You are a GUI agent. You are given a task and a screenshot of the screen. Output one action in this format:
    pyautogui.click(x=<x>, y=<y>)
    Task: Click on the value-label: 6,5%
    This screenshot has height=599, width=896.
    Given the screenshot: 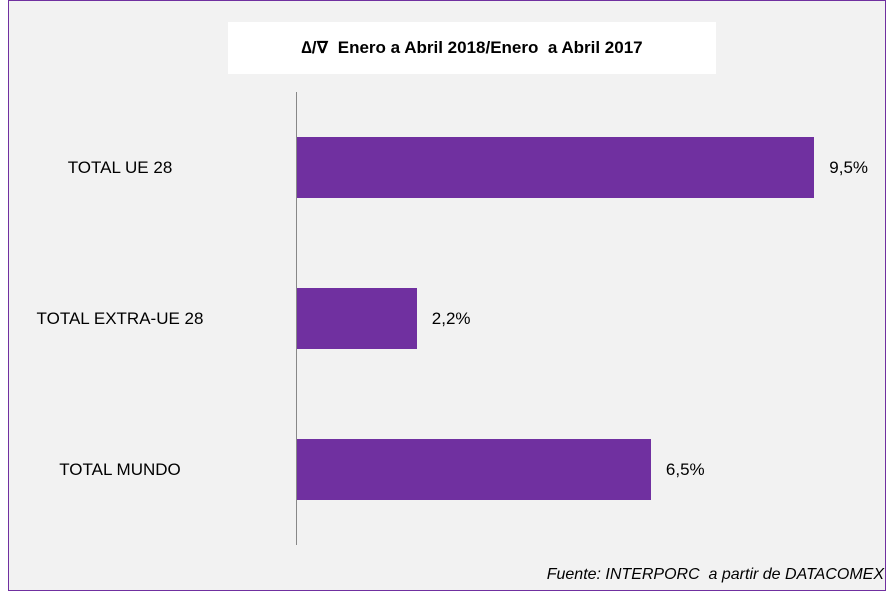 What is the action you would take?
    pyautogui.click(x=685, y=469)
    